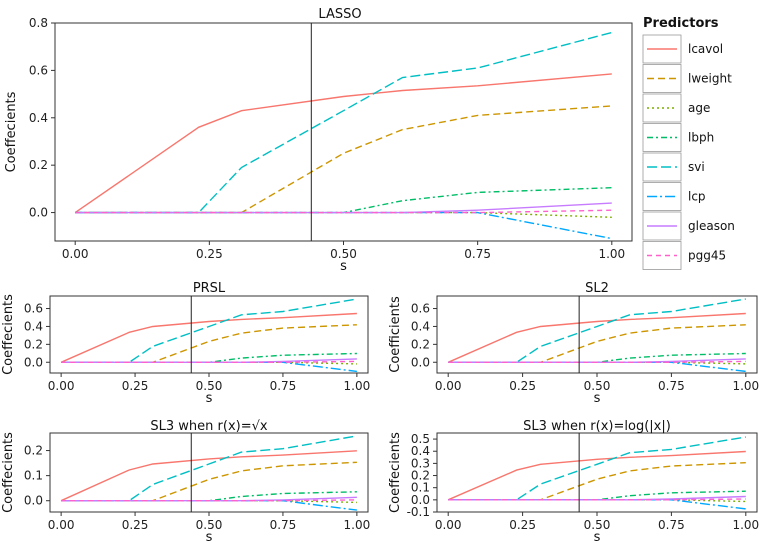  What do you see at coordinates (38, 23) in the screenshot?
I see `y-tick-label: 0.8` at bounding box center [38, 23].